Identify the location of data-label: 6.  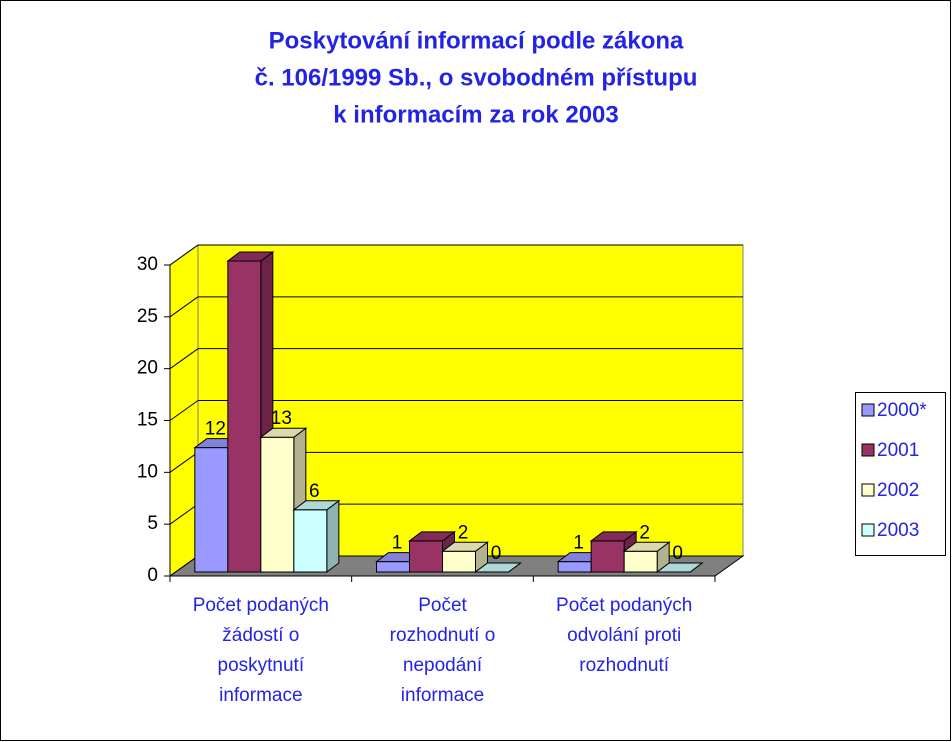
(314, 491).